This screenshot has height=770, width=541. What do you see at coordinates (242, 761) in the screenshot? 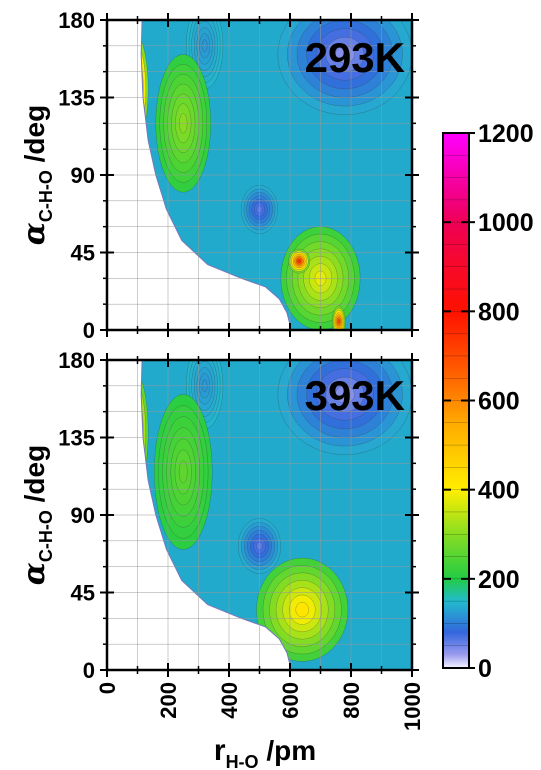
I see `x-label-subscript: H-O` at bounding box center [242, 761].